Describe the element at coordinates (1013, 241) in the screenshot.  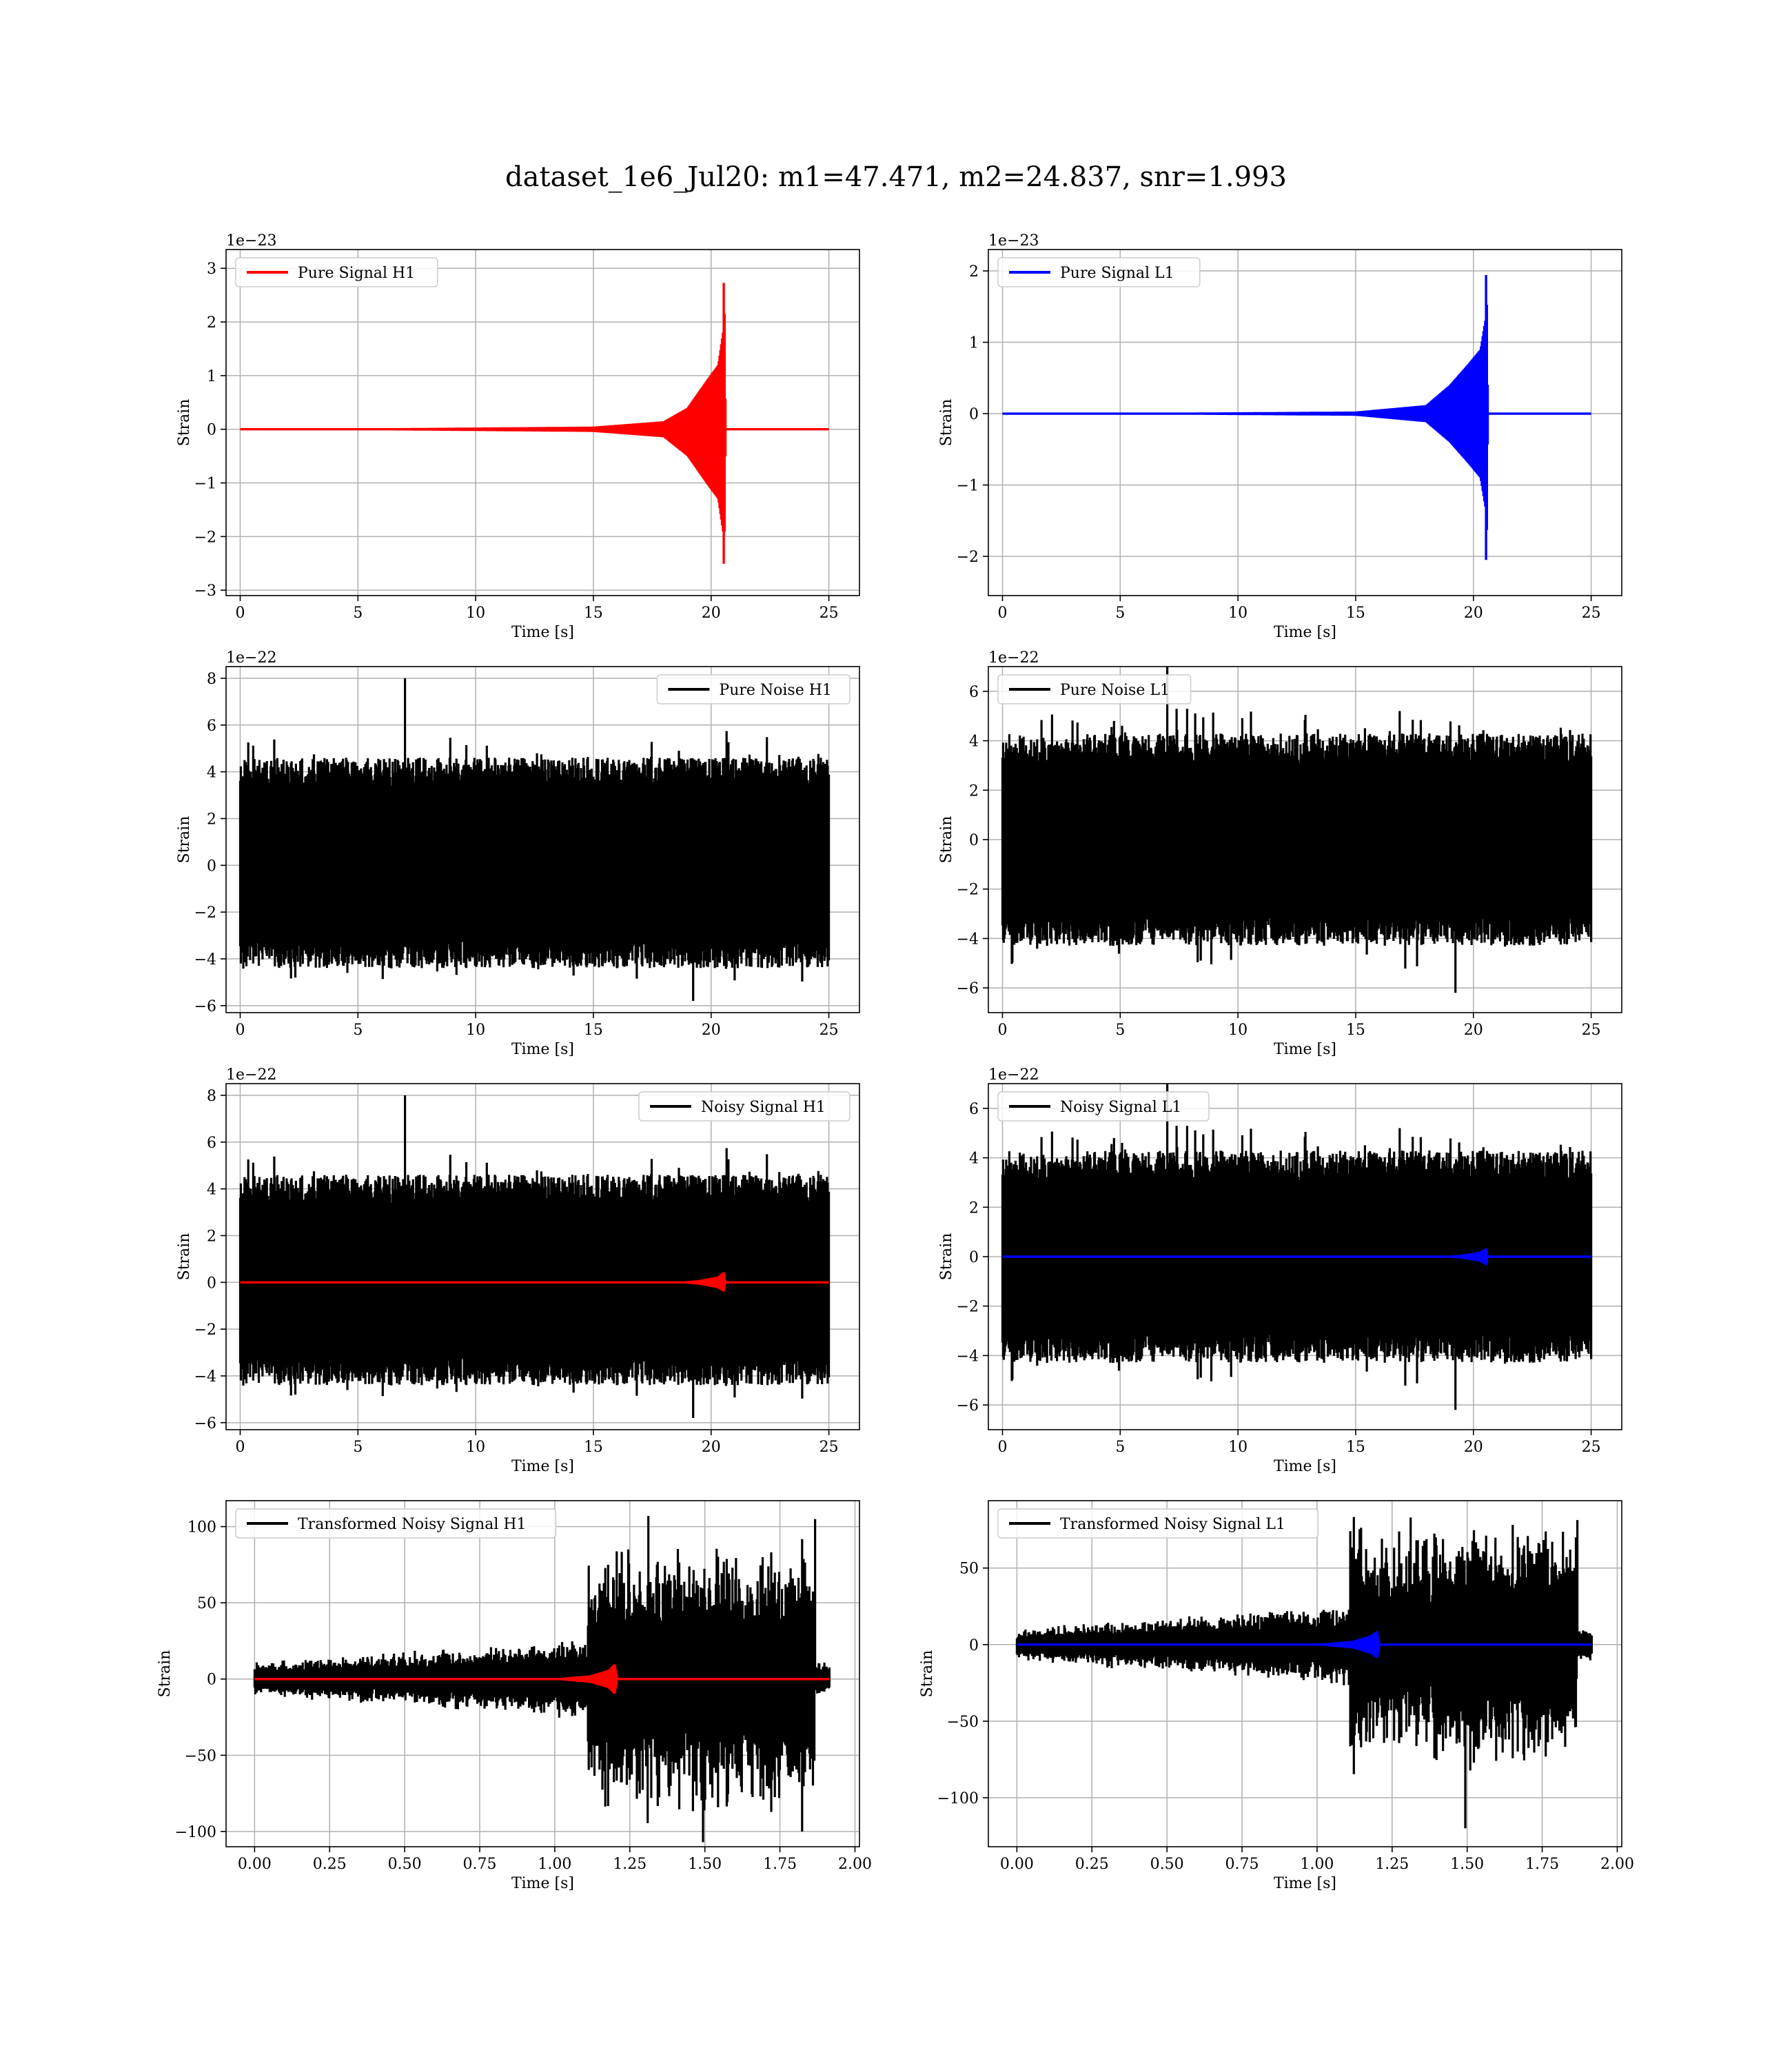
I see `axis-offset-text: 1e−23` at that location.